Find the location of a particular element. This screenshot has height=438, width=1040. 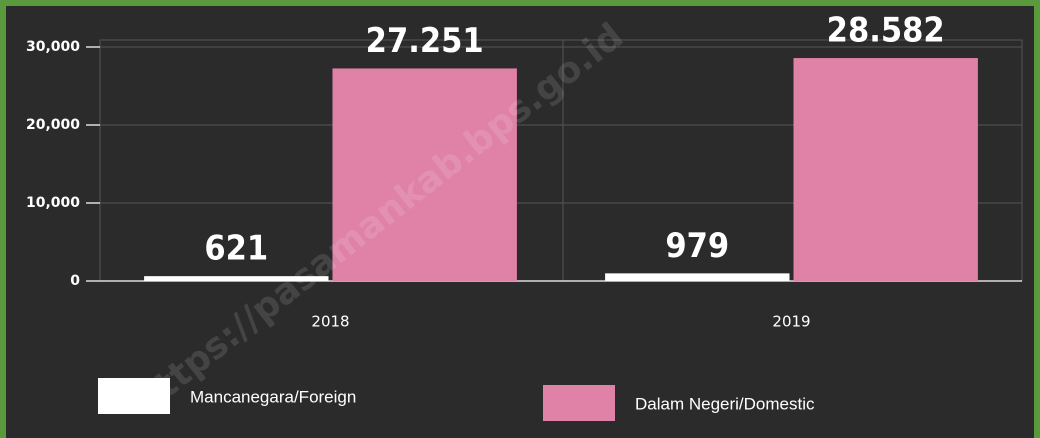

legend-label: Dalam Negeri/Domestic is located at coordinates (725, 403).